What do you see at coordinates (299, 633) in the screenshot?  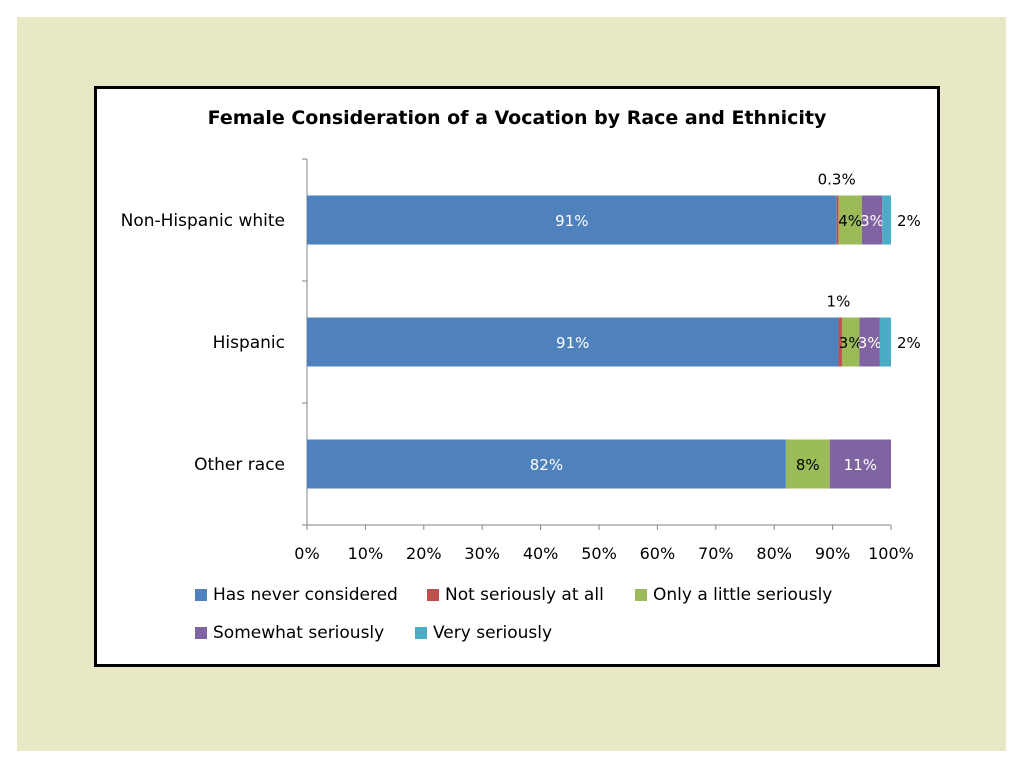 I see `legend-label: Somewhat seriously` at bounding box center [299, 633].